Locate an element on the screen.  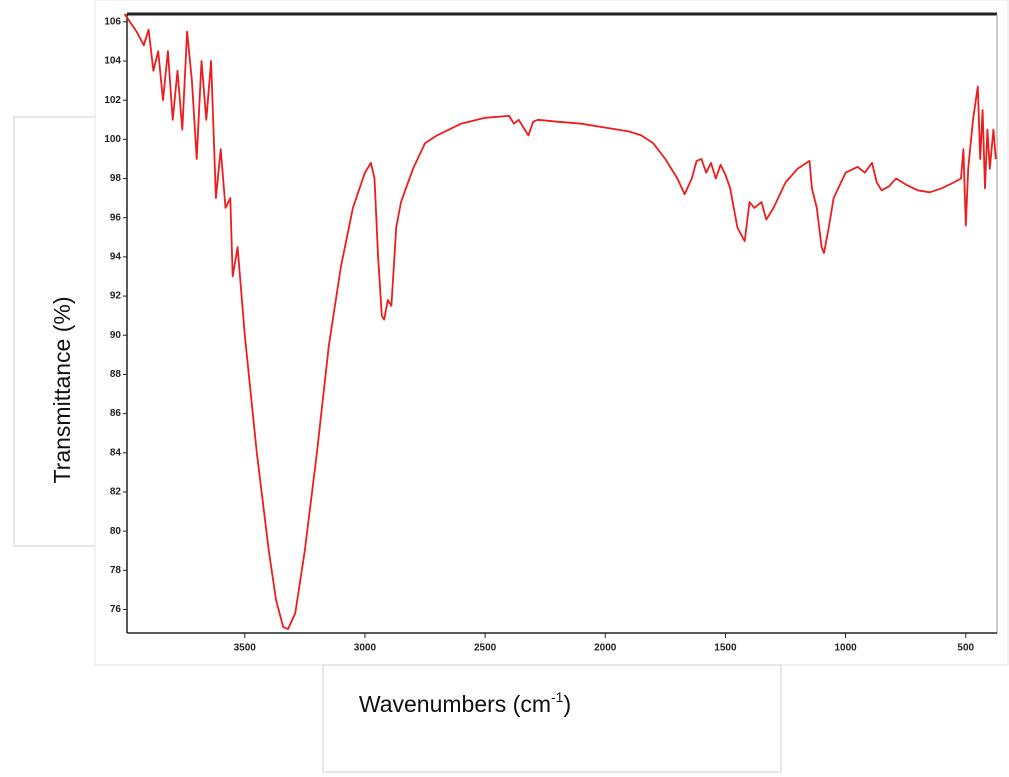
y-tick-label: 88 is located at coordinates (116, 374).